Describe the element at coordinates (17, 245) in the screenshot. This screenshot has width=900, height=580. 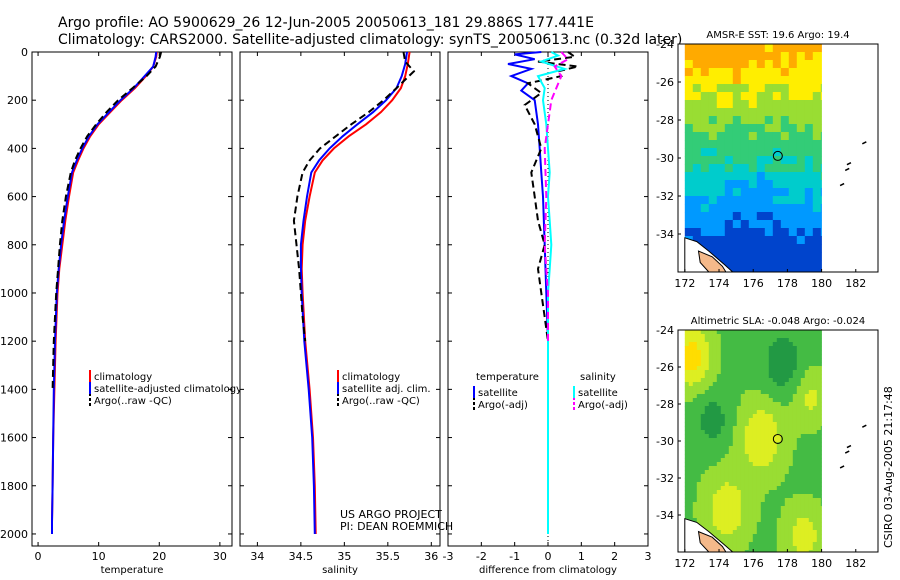
I see `y-tick-label: 800` at that location.